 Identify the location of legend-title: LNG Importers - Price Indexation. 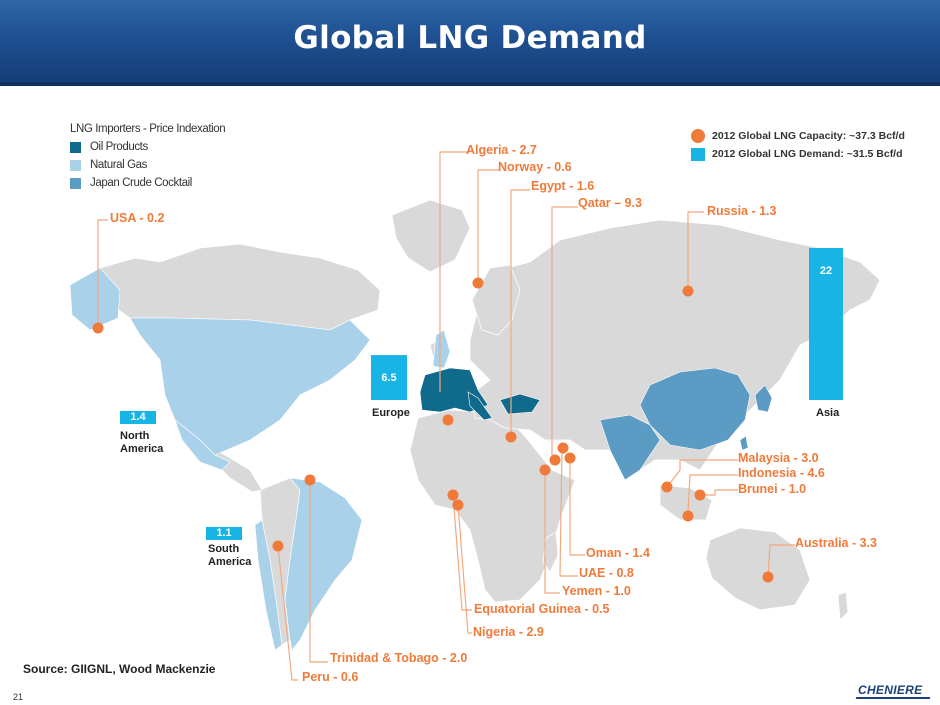
(148, 129).